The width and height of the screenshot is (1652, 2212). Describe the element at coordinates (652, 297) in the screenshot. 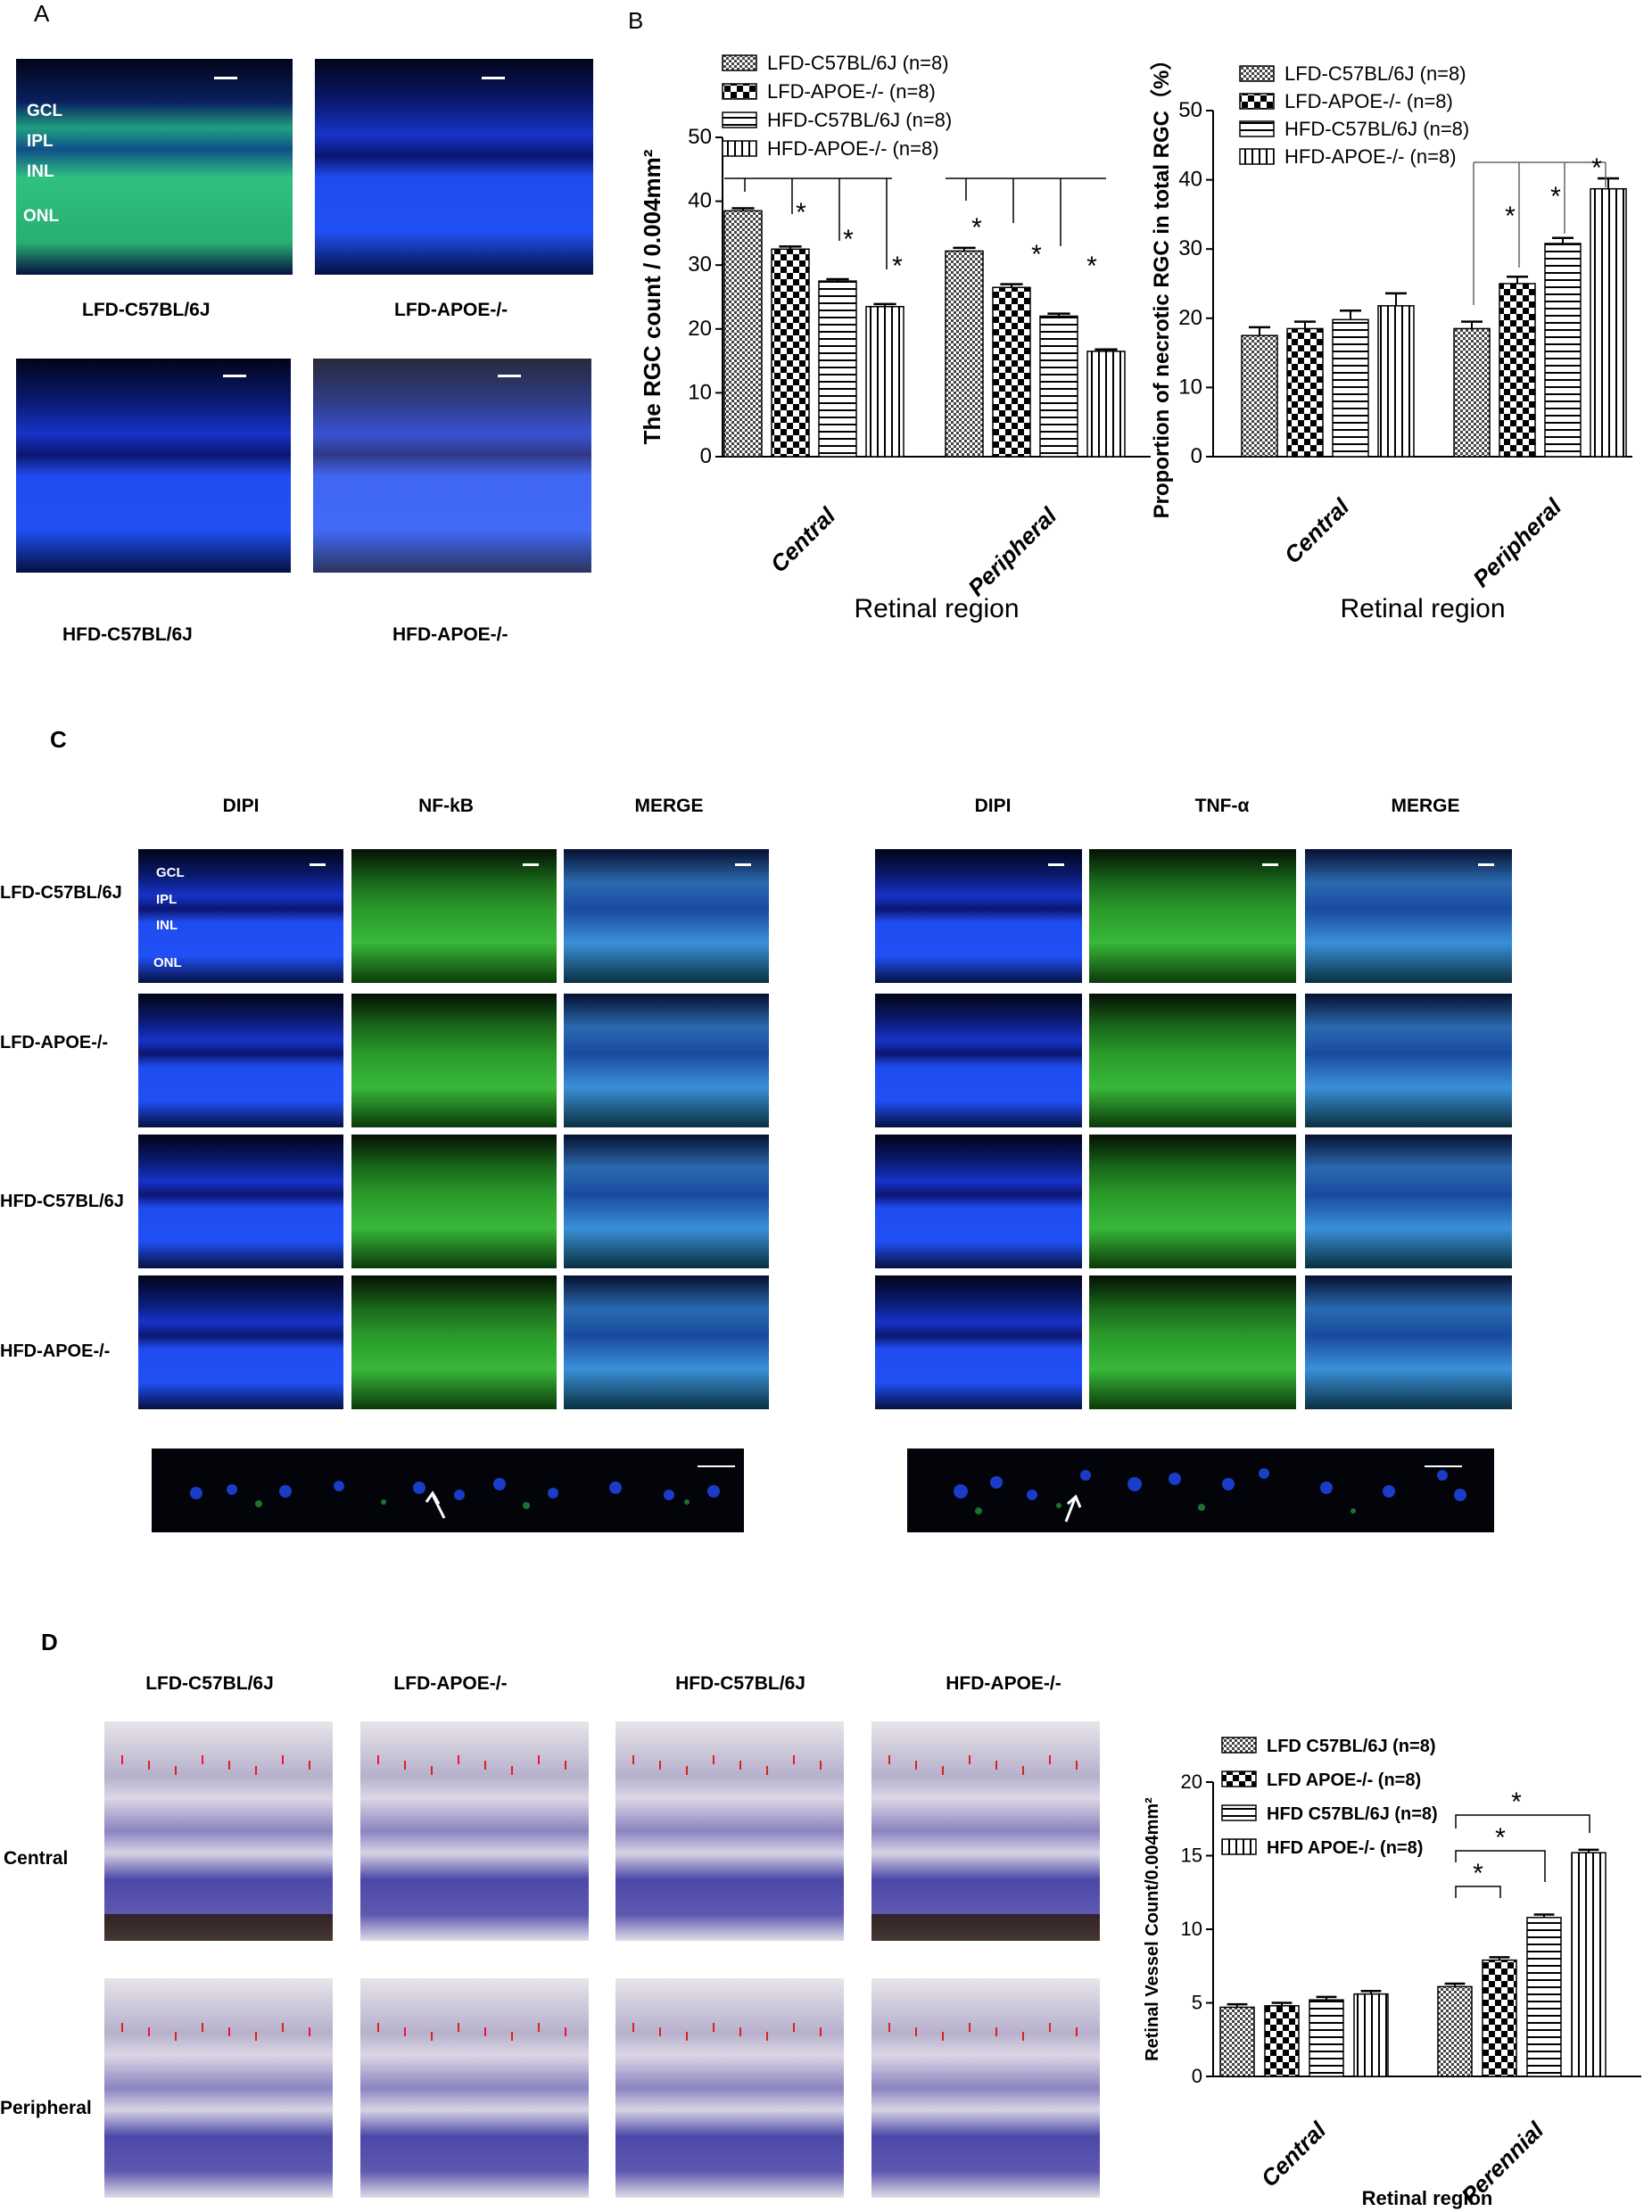

I see `y-axis-label: The RGC count / 0.004mm²` at that location.